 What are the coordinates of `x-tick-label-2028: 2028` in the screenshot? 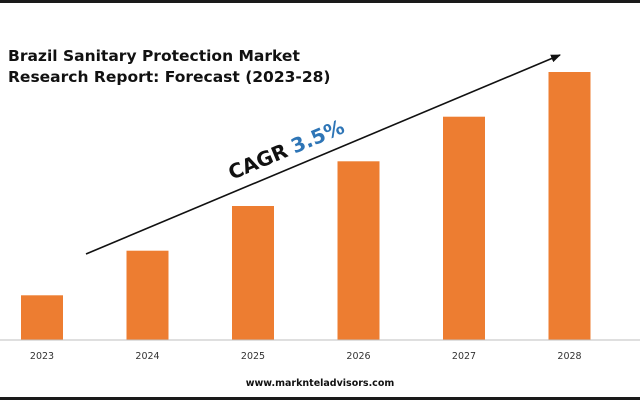 It's located at (569, 356).